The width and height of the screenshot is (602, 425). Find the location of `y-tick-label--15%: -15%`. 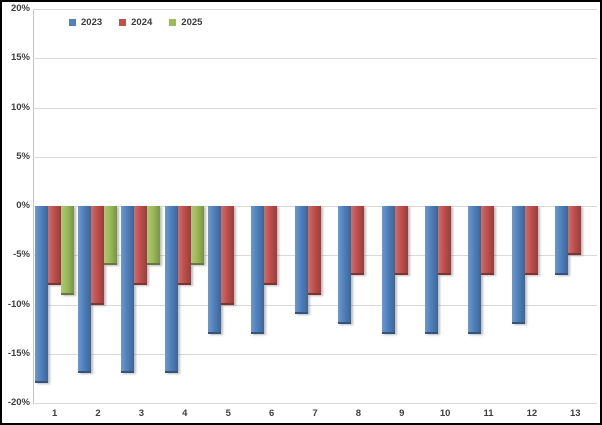

y-tick-label--15%: -15% is located at coordinates (18, 353).